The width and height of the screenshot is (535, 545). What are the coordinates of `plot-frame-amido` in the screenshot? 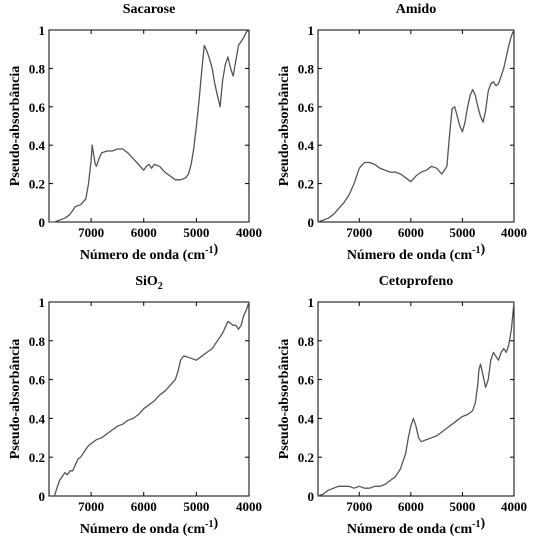 It's located at (416, 126).